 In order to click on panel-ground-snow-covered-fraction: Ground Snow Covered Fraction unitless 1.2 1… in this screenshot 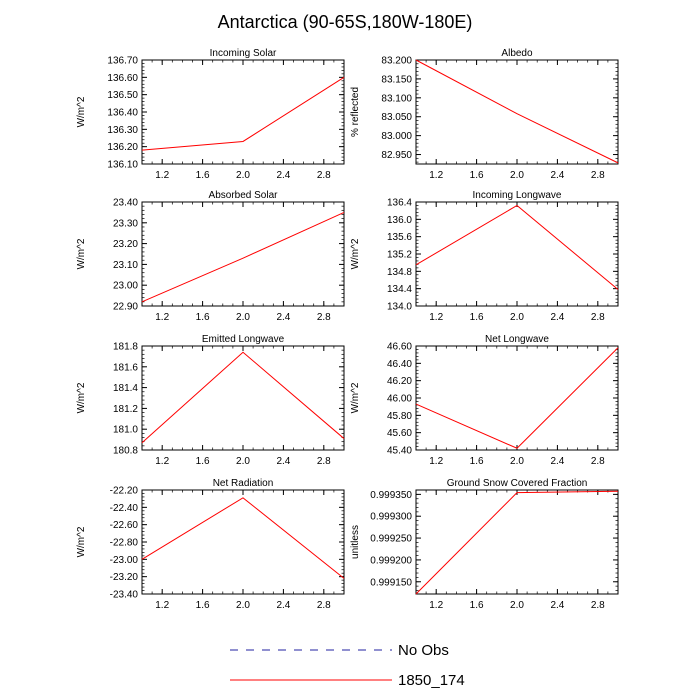, I will do `click(484, 544)`.